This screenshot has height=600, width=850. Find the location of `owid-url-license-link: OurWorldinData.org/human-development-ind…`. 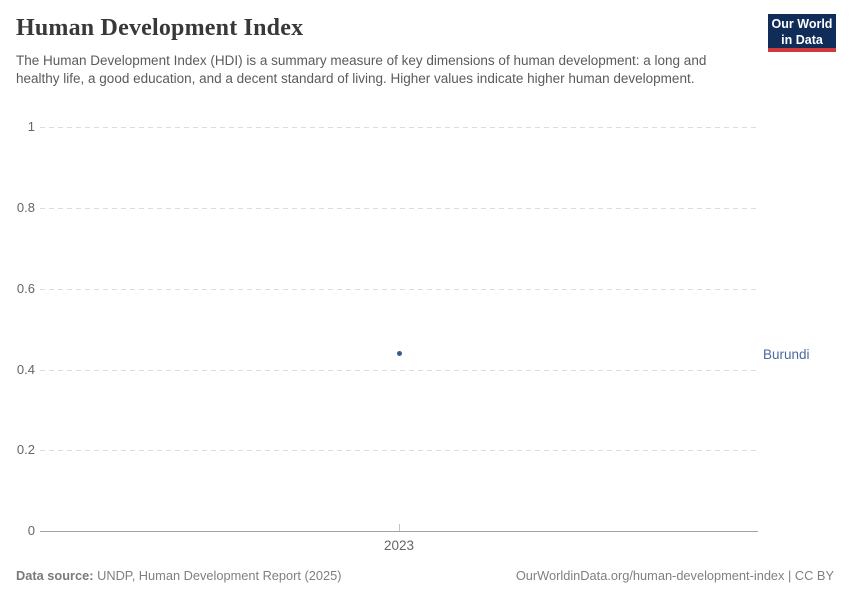

owid-url-license-link: OurWorldinData.org/human-development-ind… is located at coordinates (674, 575).